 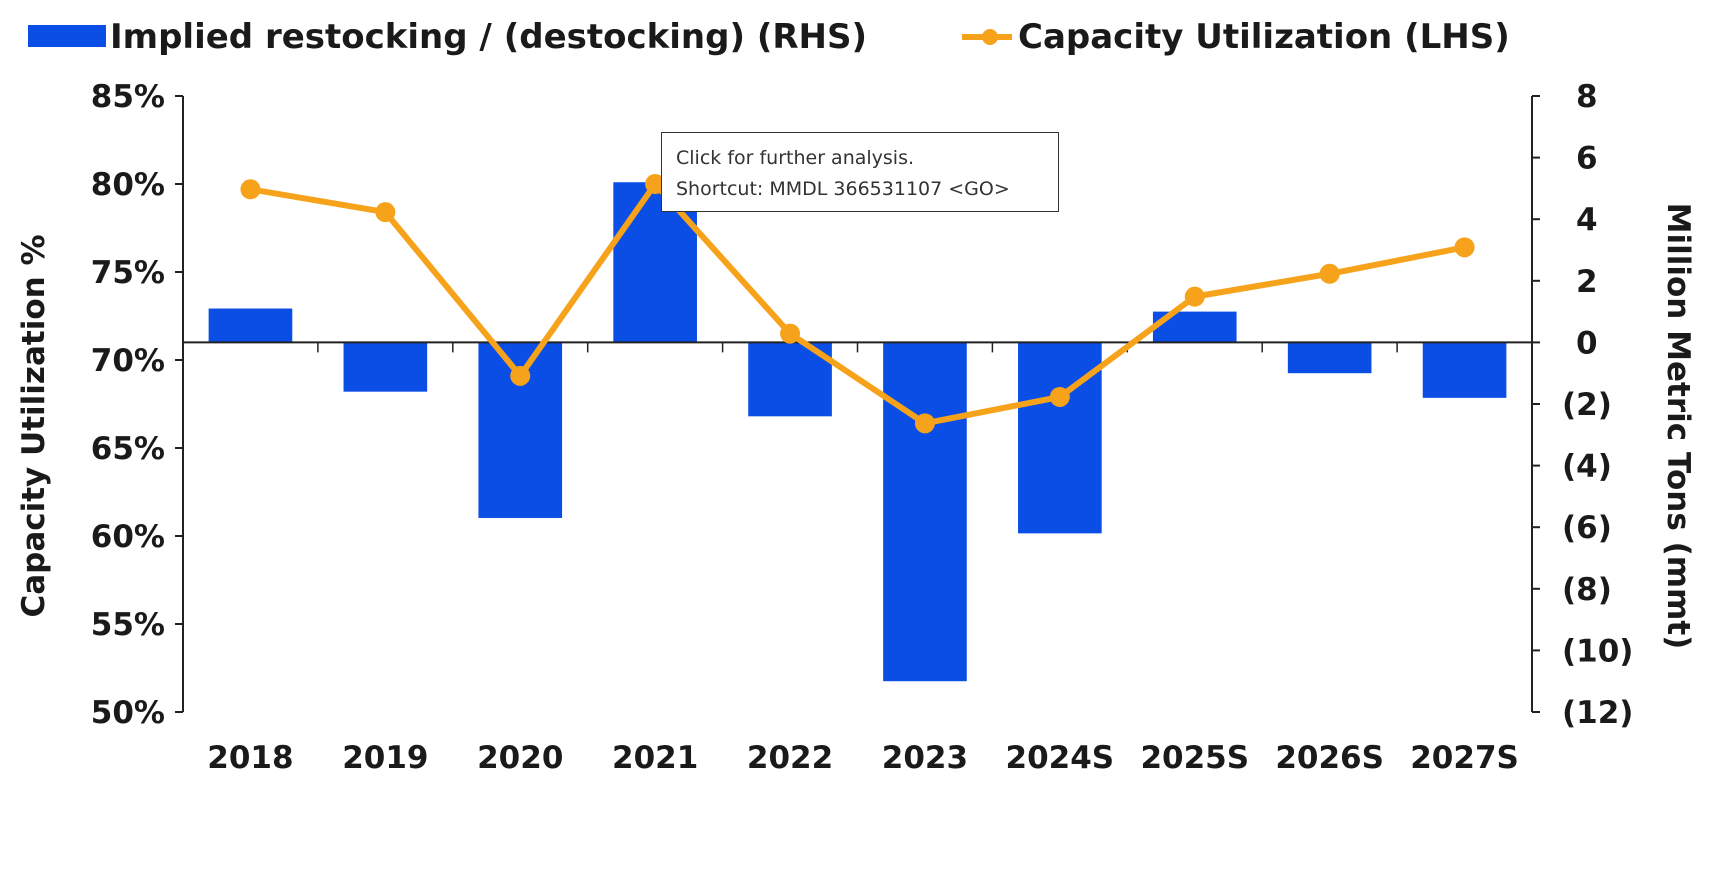 What do you see at coordinates (1194, 296) in the screenshot?
I see `point-2025S` at bounding box center [1194, 296].